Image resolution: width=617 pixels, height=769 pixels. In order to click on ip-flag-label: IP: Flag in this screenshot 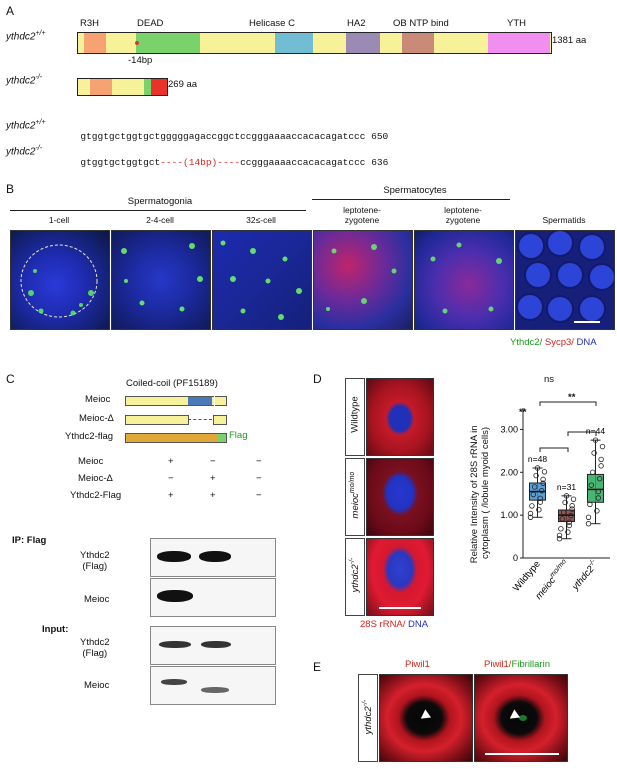, I will do `click(29, 540)`.